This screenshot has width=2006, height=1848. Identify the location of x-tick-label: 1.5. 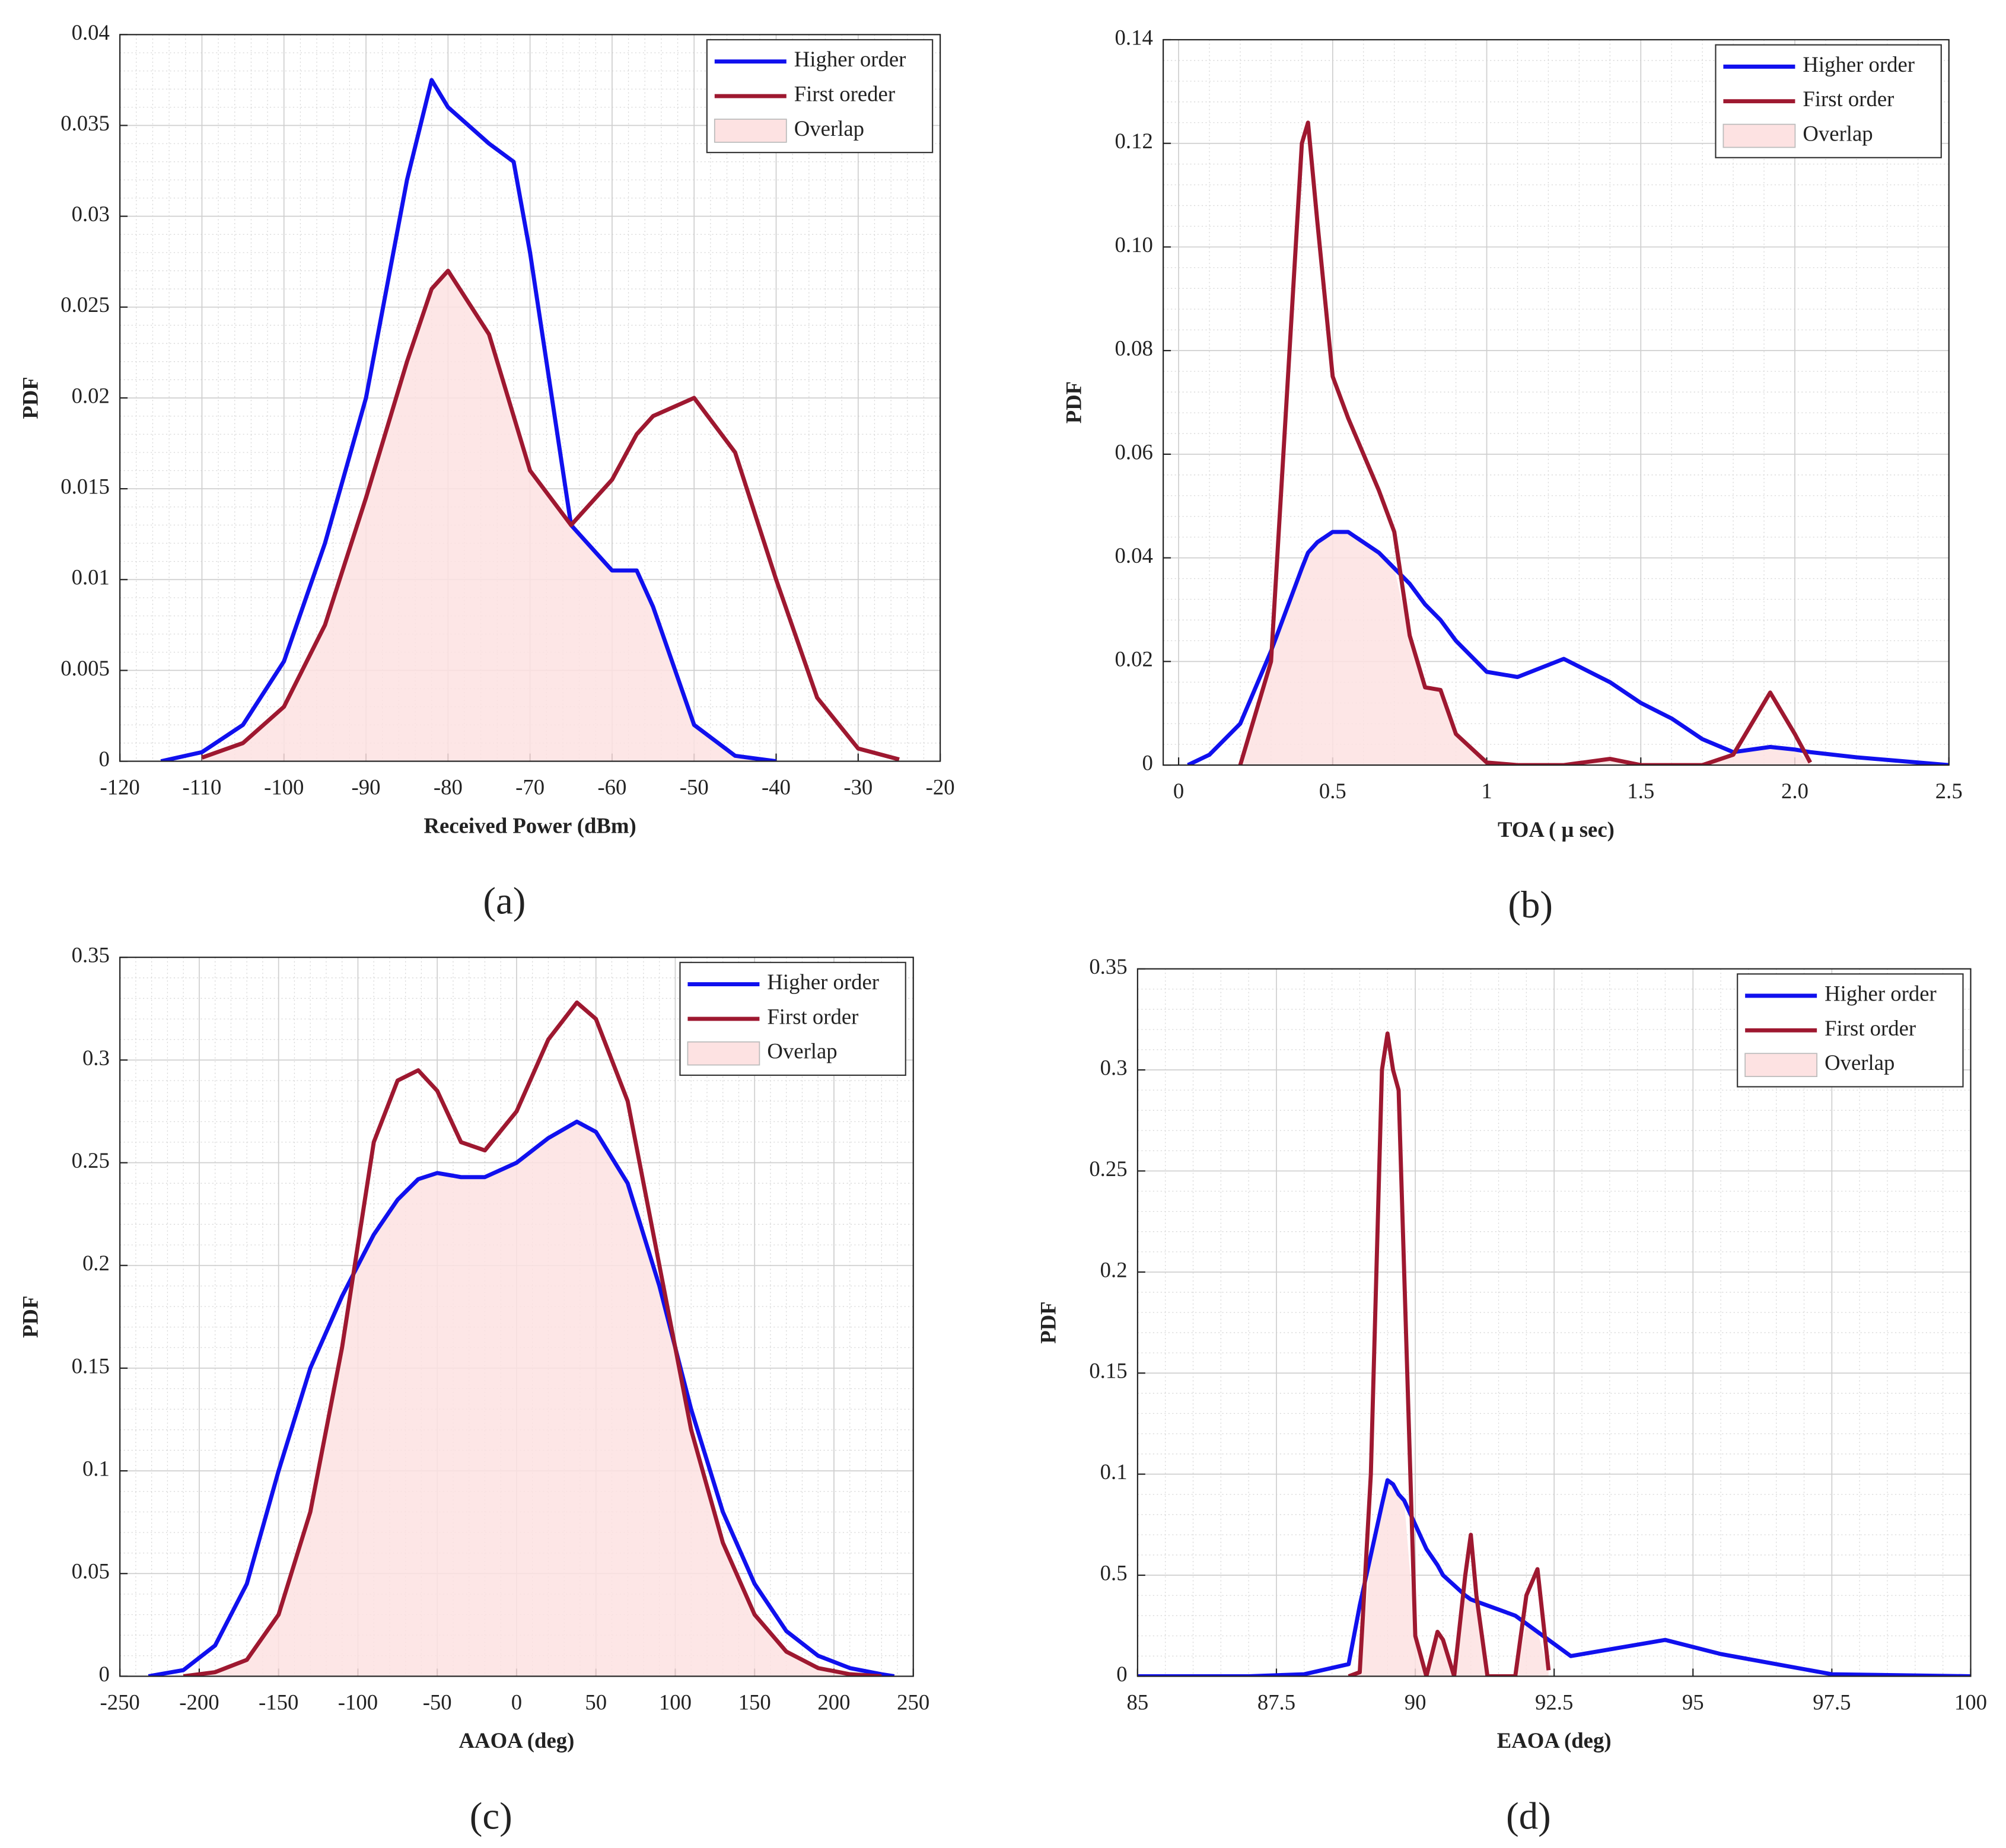
(1640, 791).